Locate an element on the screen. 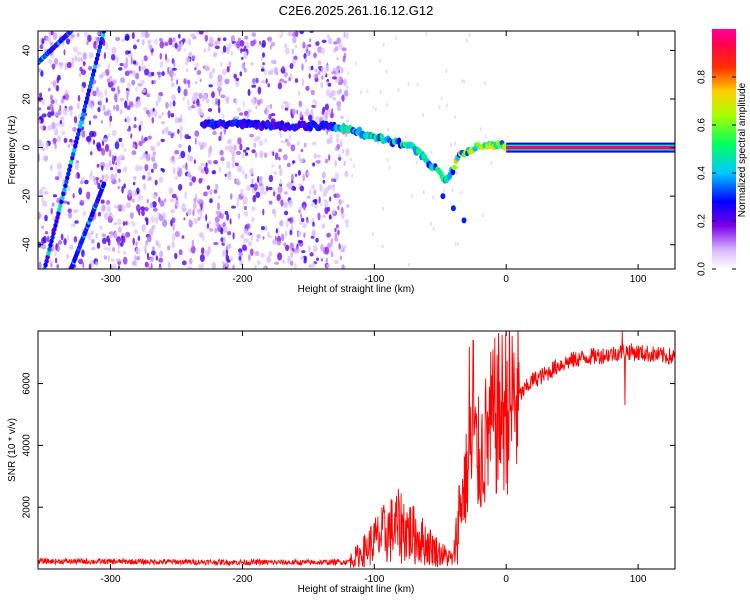  y-tick-label: -40 is located at coordinates (27, 244).